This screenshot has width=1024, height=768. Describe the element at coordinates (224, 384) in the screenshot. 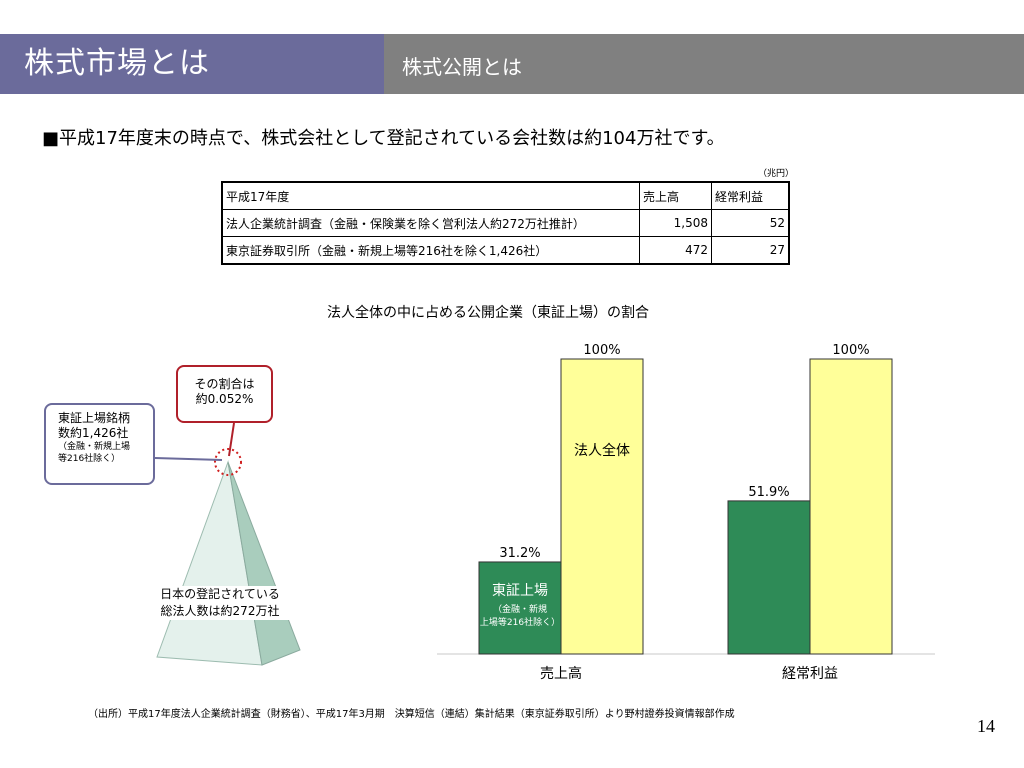

I see `ratio-callout-line: その割合は` at that location.